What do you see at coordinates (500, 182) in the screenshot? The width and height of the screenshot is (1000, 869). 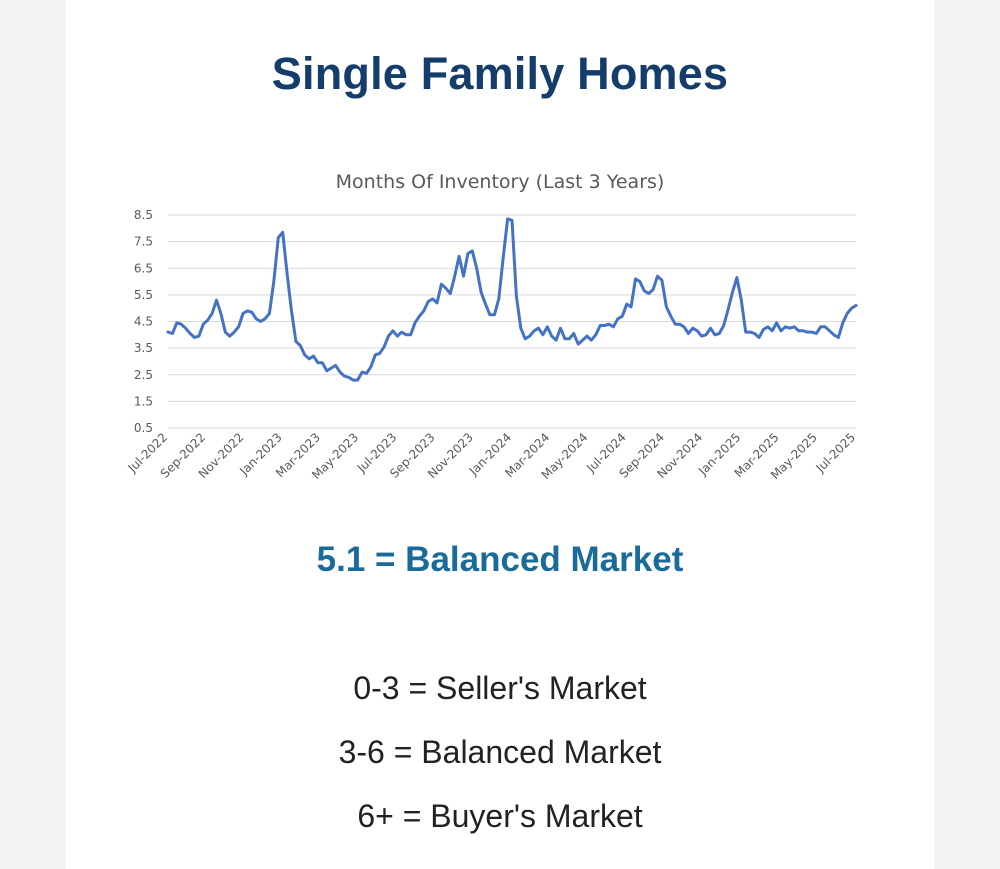 I see `chart-title: Months Of Inventory (Last 3 Years)` at bounding box center [500, 182].